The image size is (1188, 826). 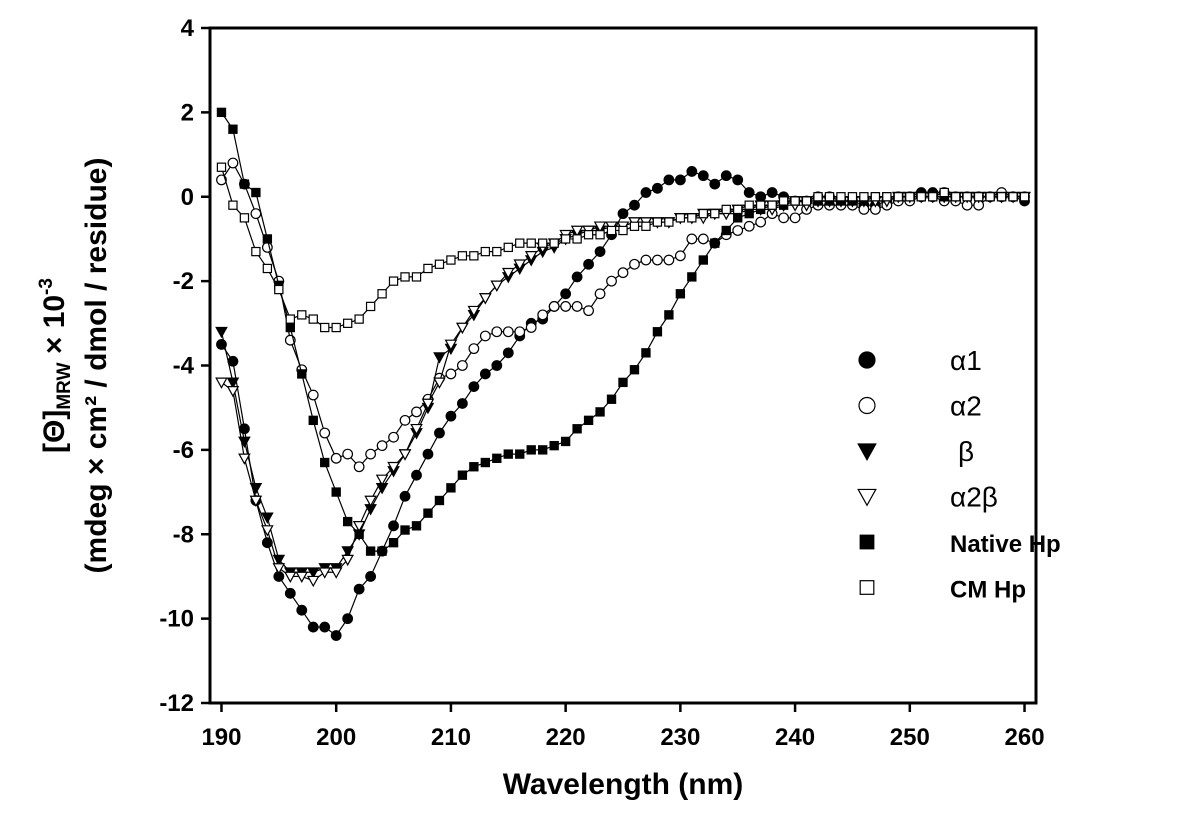 I want to click on y-tick-label: -12, so click(x=176, y=703).